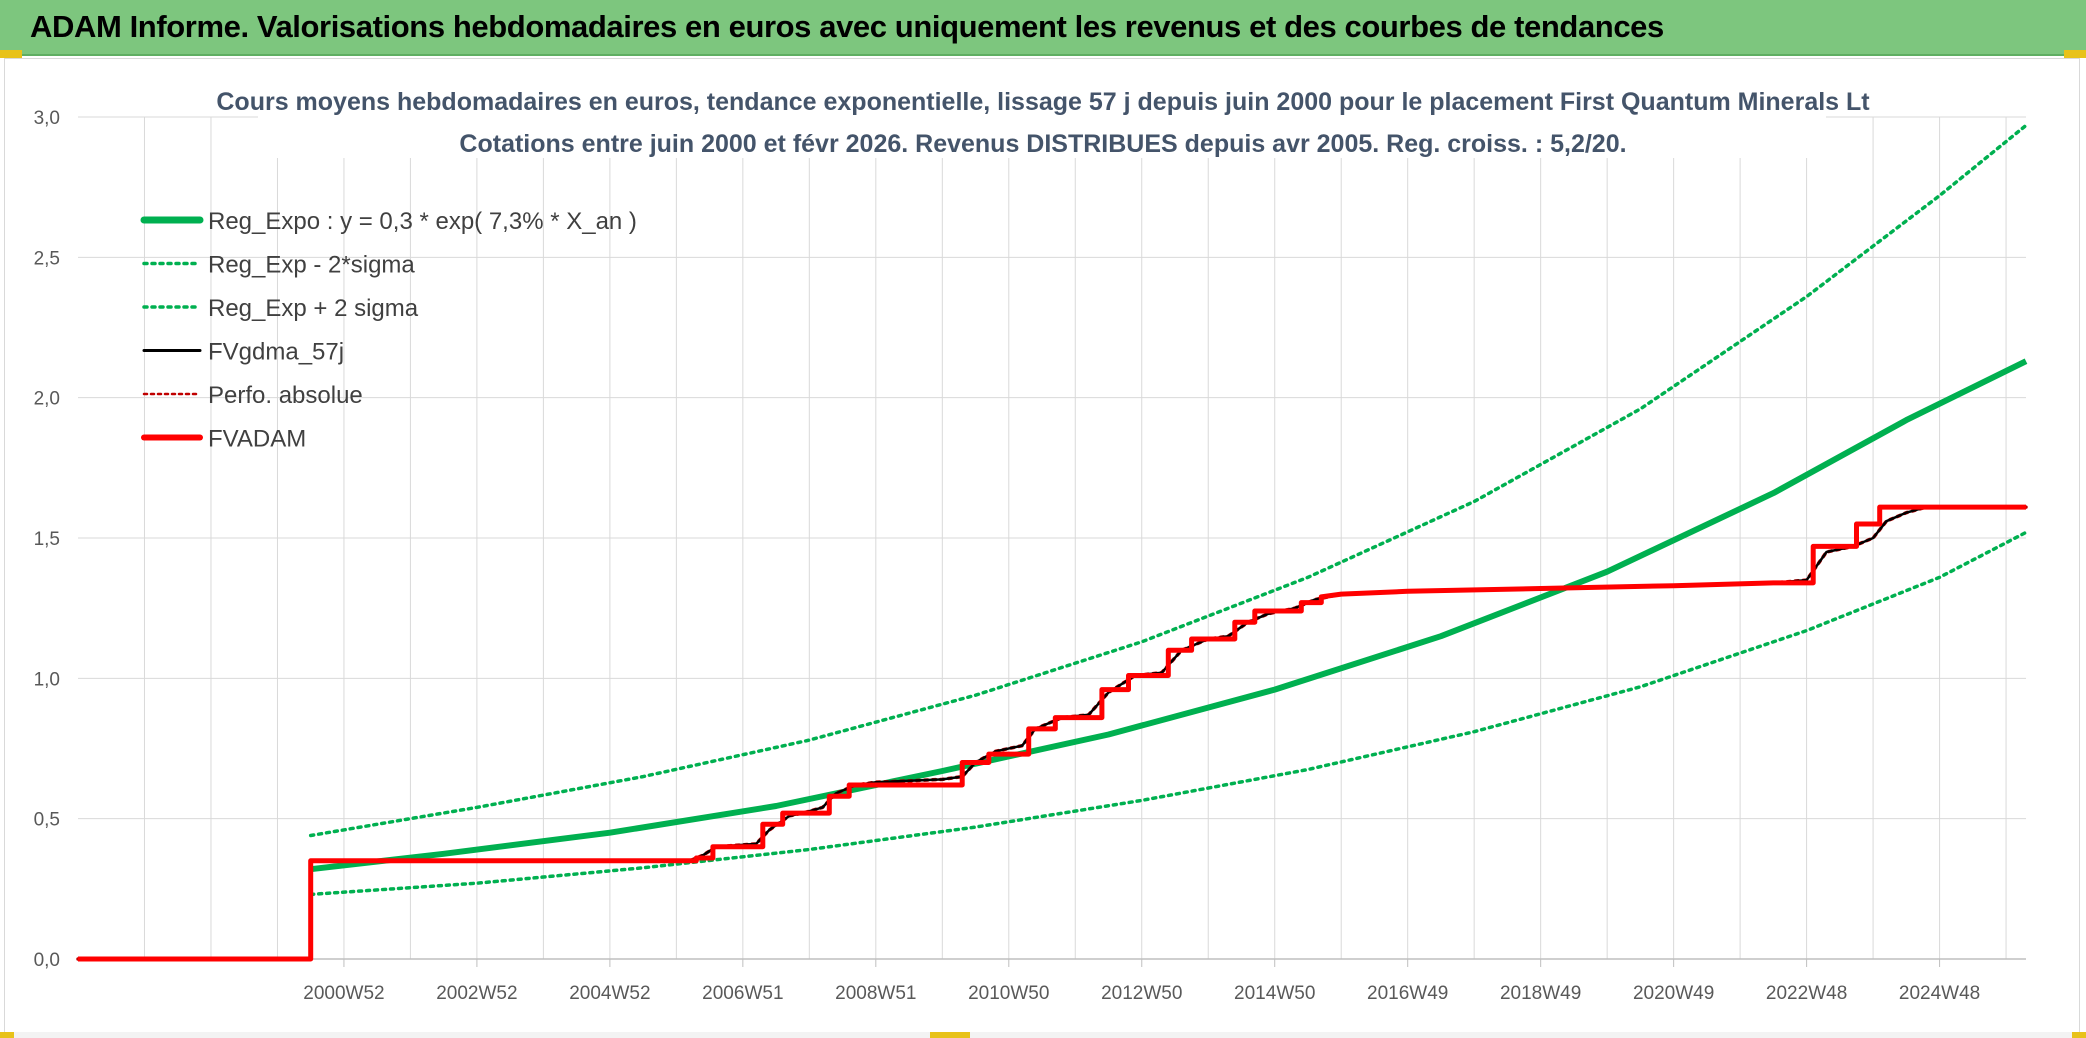 Image resolution: width=2086 pixels, height=1038 pixels. I want to click on x-tick-label: 2018W49, so click(1540, 993).